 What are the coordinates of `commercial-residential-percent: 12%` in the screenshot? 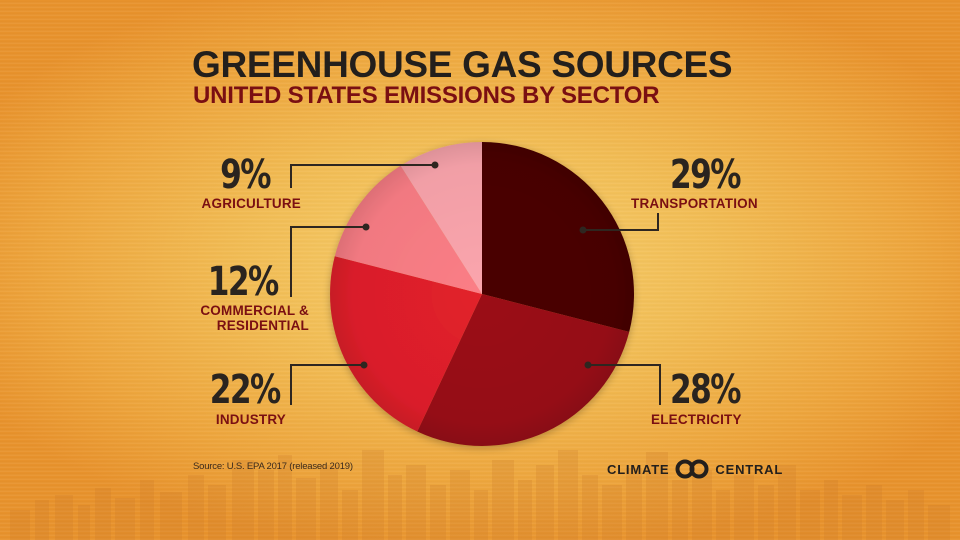 It's located at (243, 282).